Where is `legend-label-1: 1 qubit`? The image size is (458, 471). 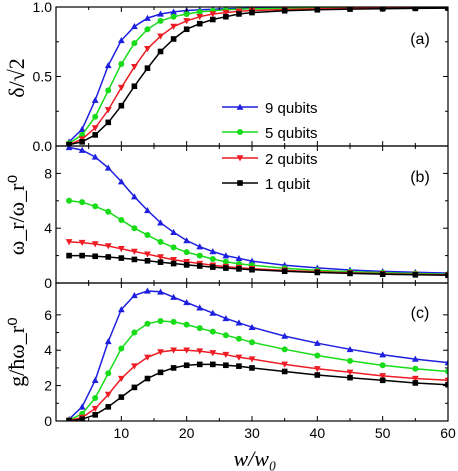 legend-label-1: 1 qubit is located at coordinates (288, 184).